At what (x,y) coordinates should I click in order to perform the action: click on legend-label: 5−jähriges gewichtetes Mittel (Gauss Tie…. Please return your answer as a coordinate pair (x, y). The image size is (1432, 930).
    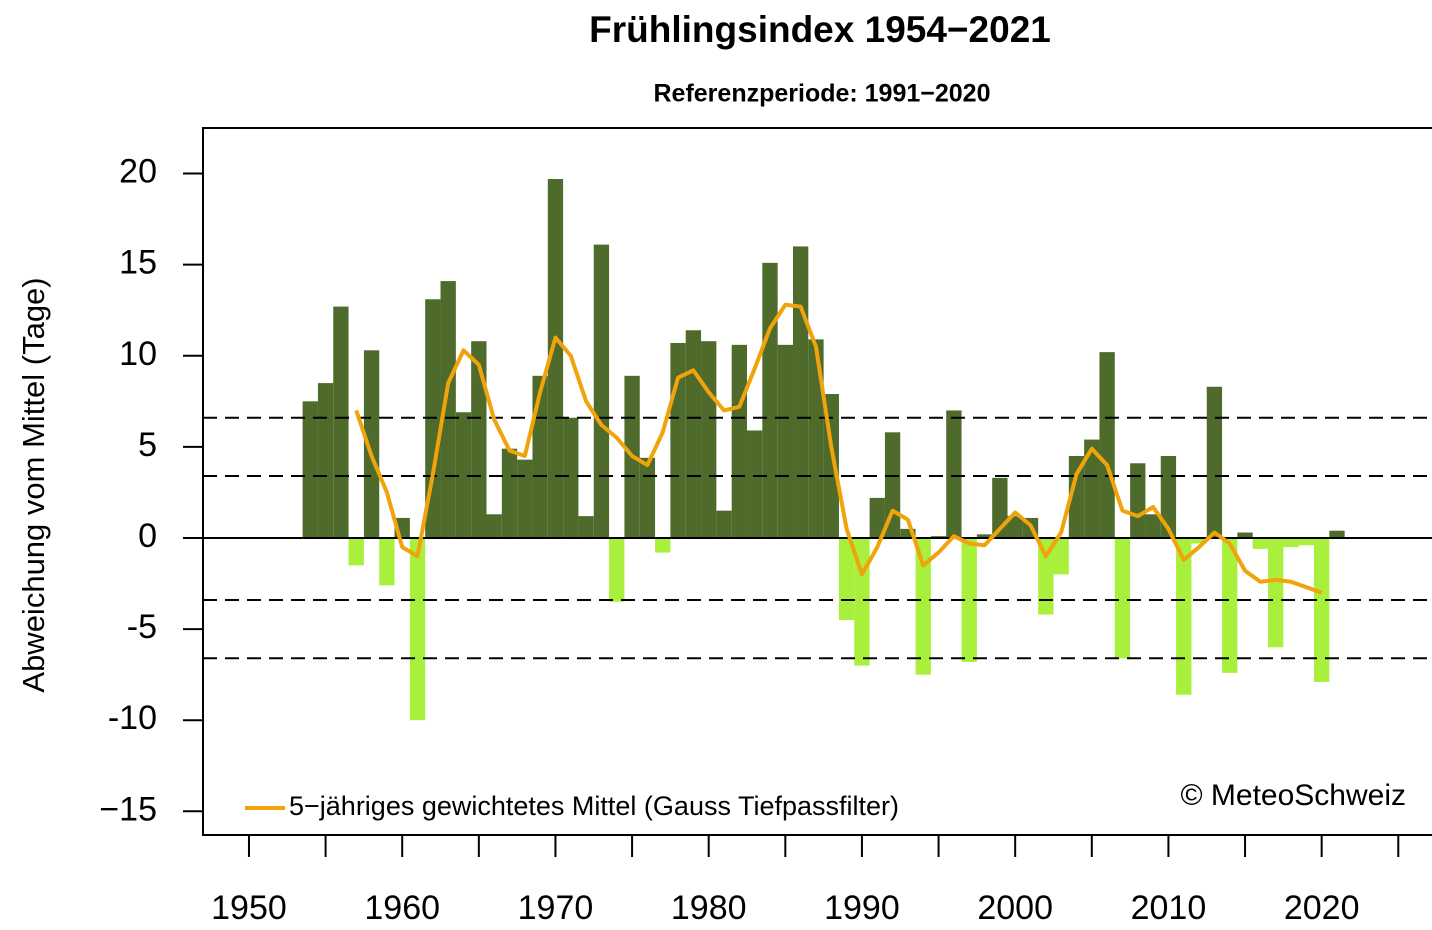
    Looking at the image, I should click on (594, 806).